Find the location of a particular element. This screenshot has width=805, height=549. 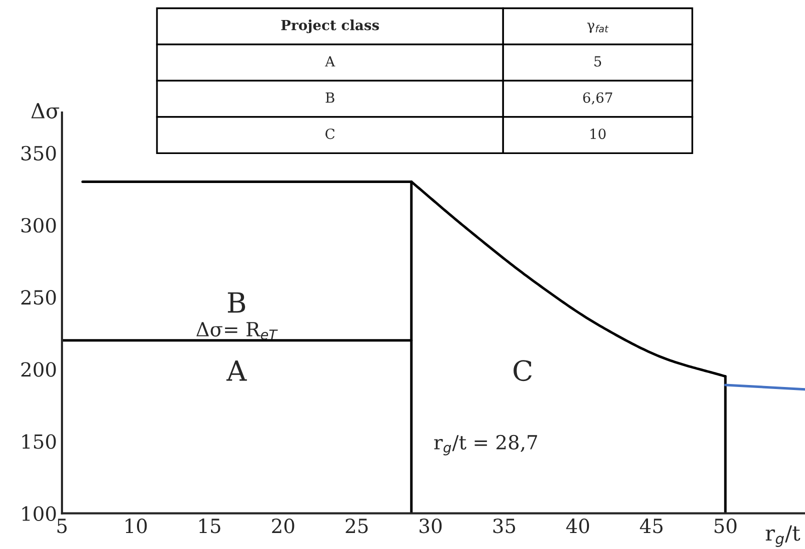

x-tick-label: 35 is located at coordinates (504, 526).